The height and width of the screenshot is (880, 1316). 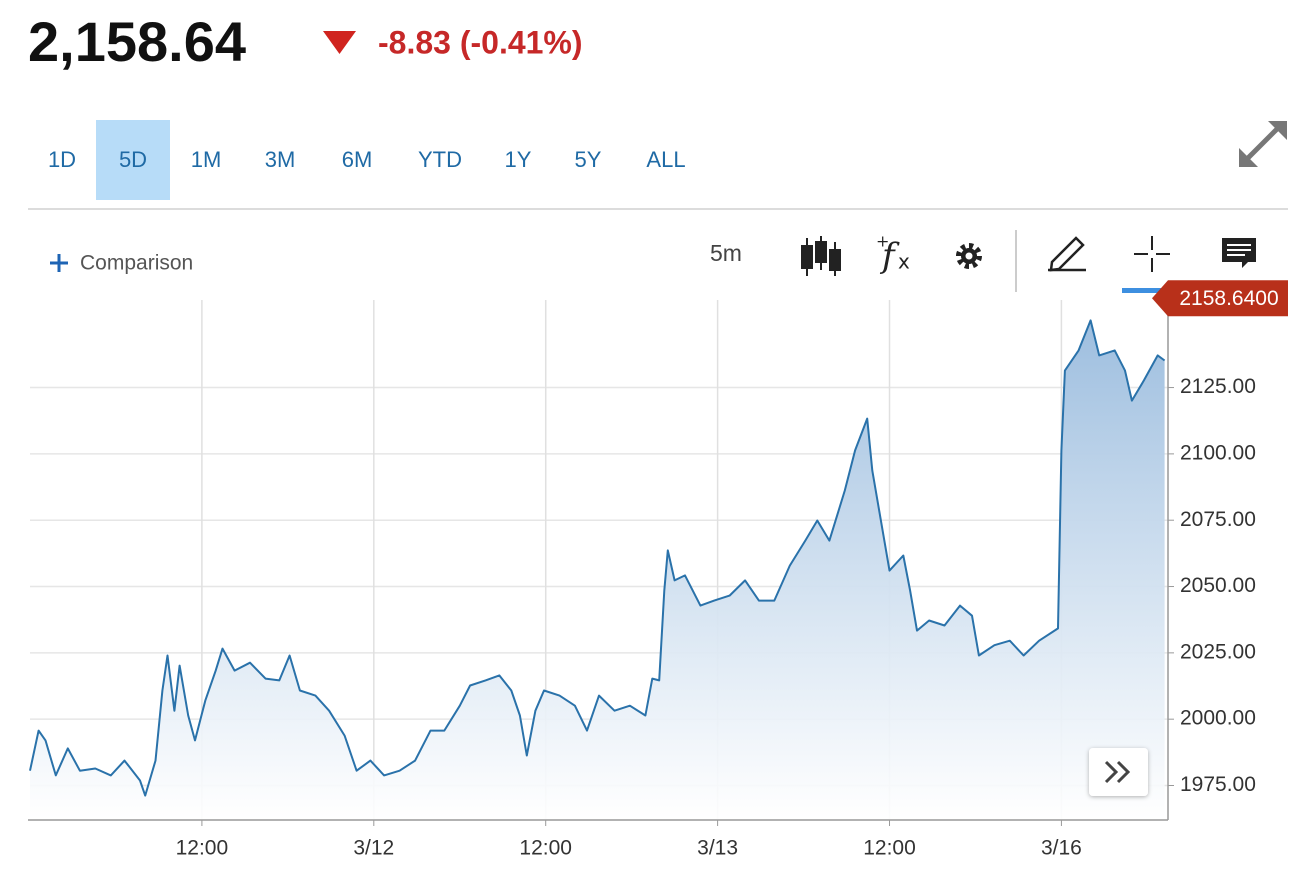 I want to click on range-tab: 1Y, so click(x=518, y=159).